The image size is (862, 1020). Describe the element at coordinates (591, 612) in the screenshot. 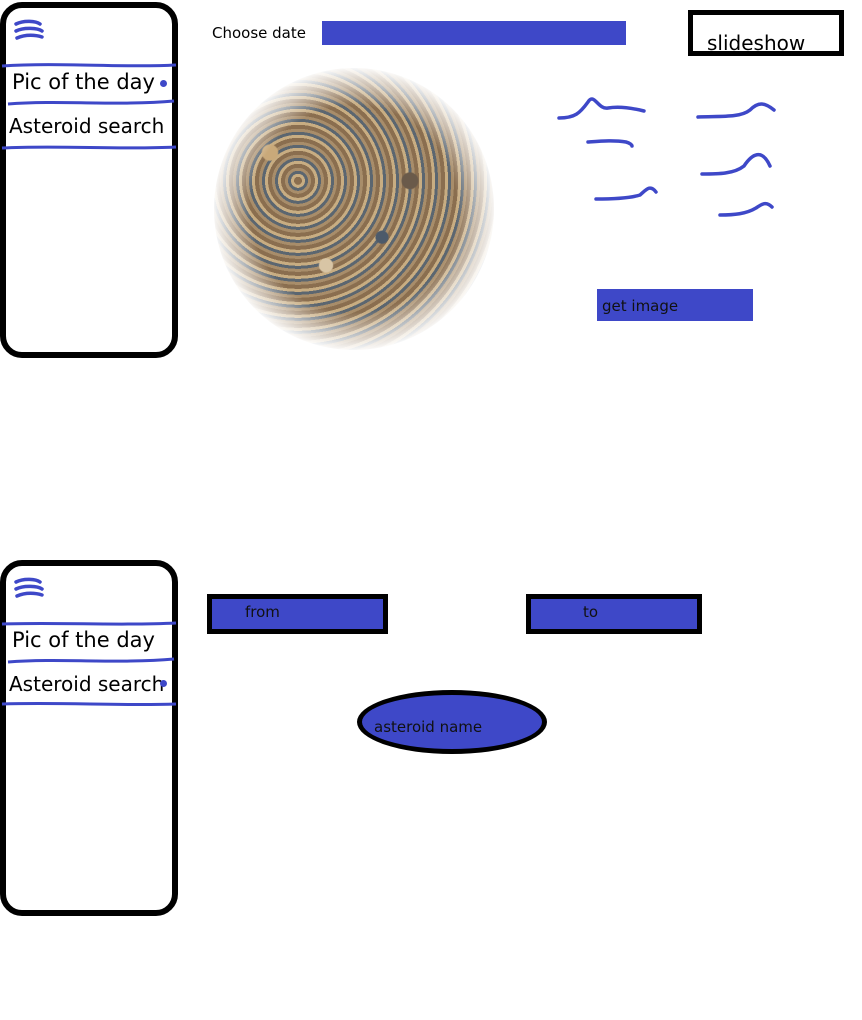

I see `to-label: to` at that location.